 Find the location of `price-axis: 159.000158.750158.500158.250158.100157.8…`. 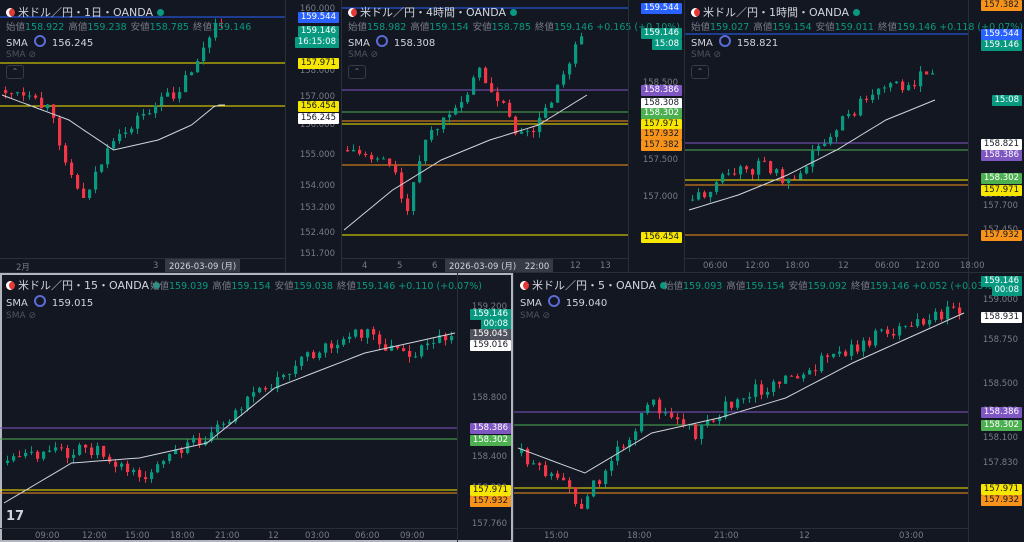

price-axis: 159.000158.750158.500158.250158.100157.8… is located at coordinates (996, 407).